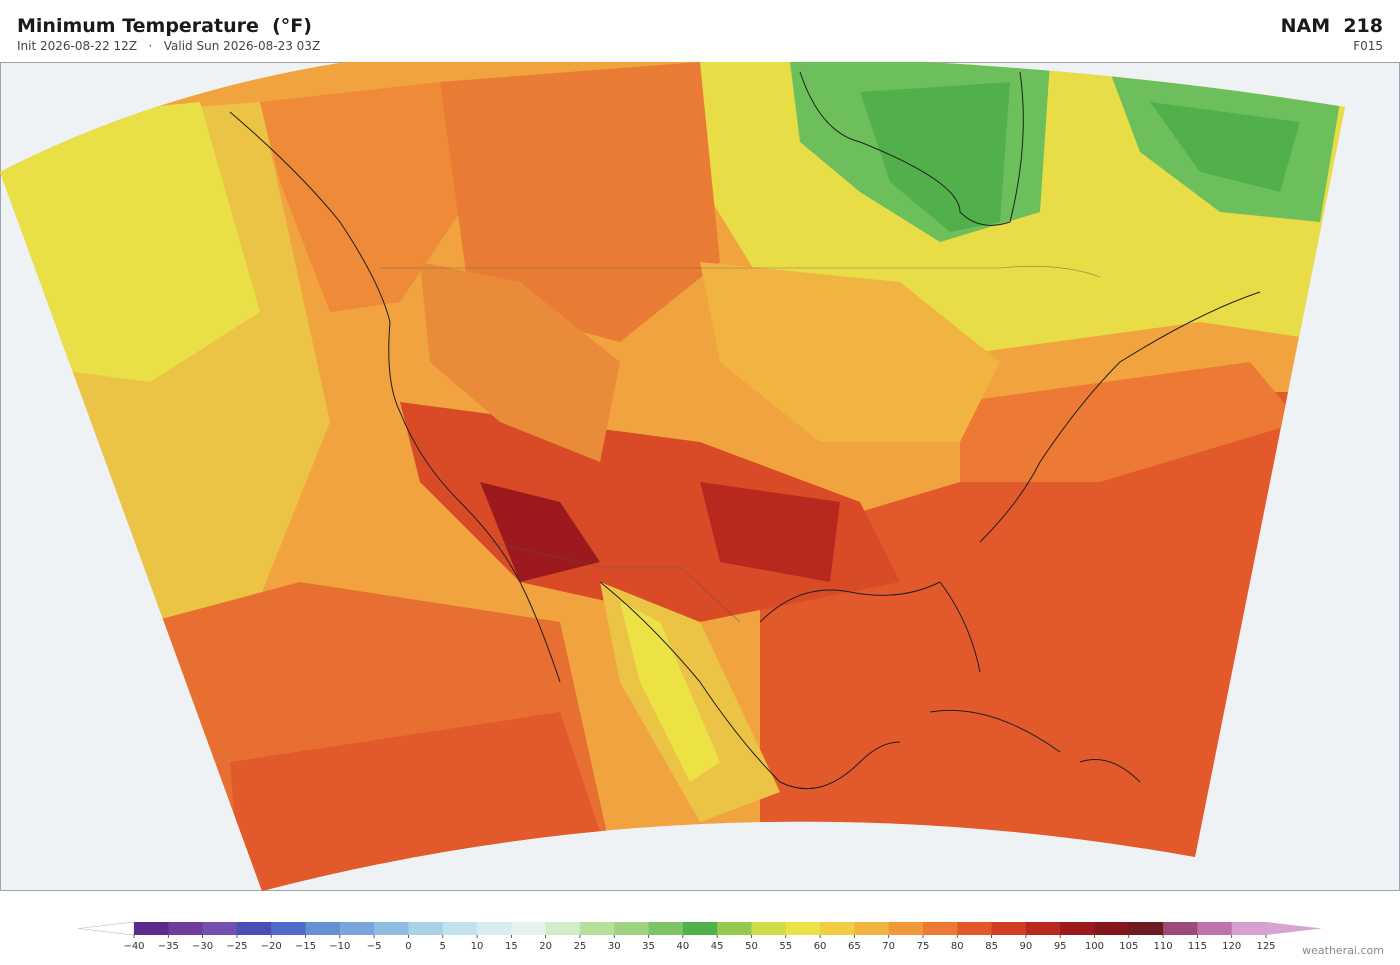 This screenshot has height=965, width=1400. What do you see at coordinates (1265, 946) in the screenshot?
I see `colorbar-tick-label: 125` at bounding box center [1265, 946].